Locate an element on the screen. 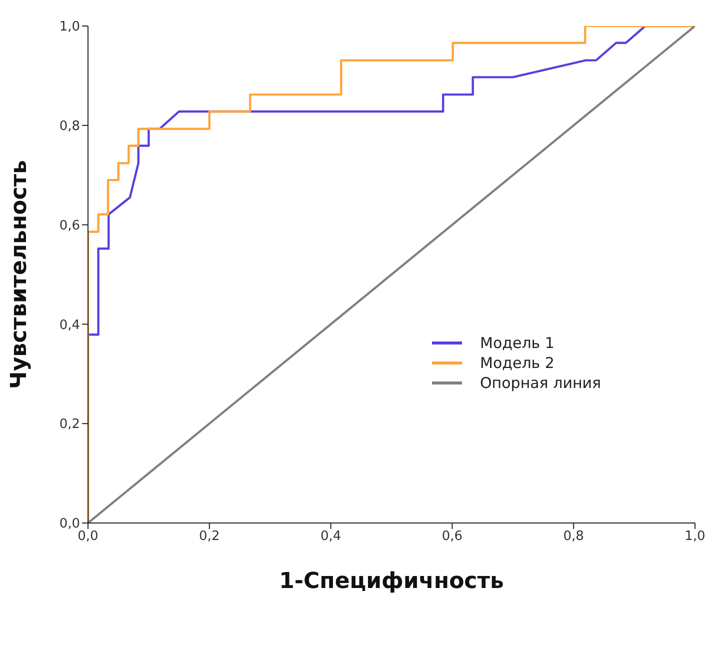 This screenshot has height=653, width=709. y-tick-label: 0,4 is located at coordinates (69, 325).